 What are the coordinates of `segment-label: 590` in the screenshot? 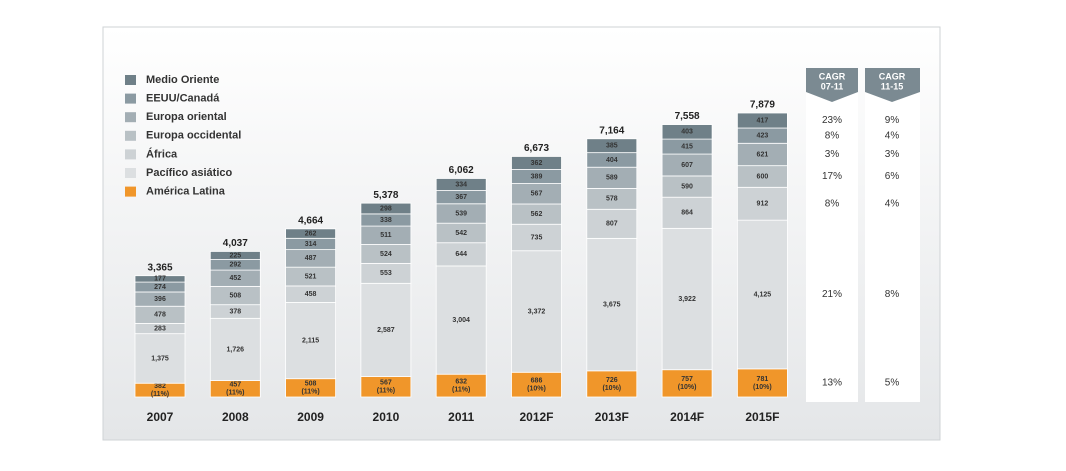 It's located at (687, 186).